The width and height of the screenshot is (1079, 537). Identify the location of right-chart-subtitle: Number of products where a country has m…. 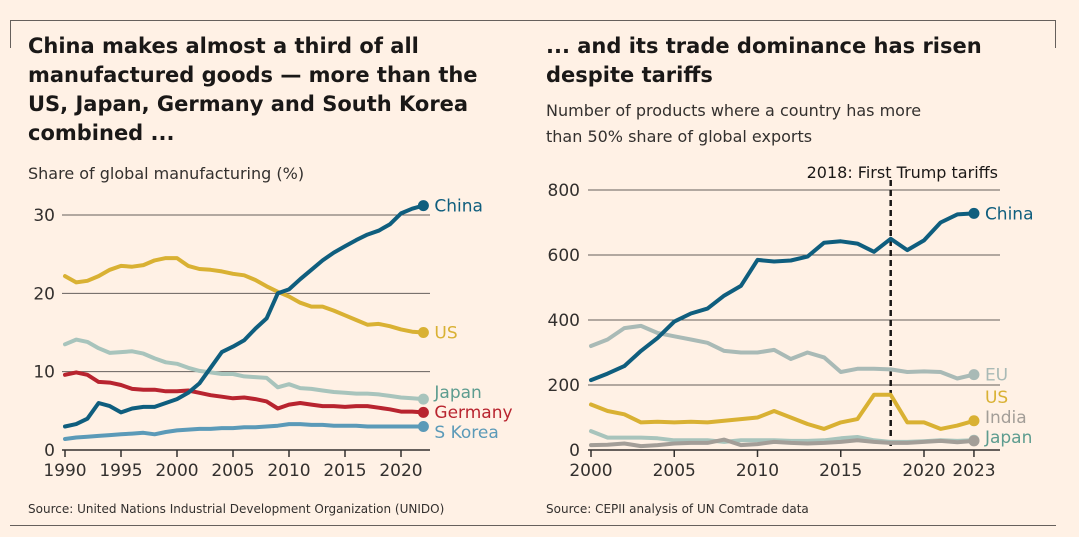
(733, 124).